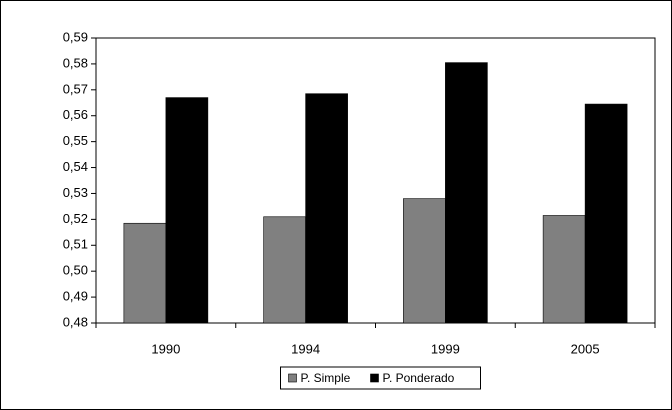 The width and height of the screenshot is (672, 410). I want to click on y-tick-label: 0,53, so click(75, 192).